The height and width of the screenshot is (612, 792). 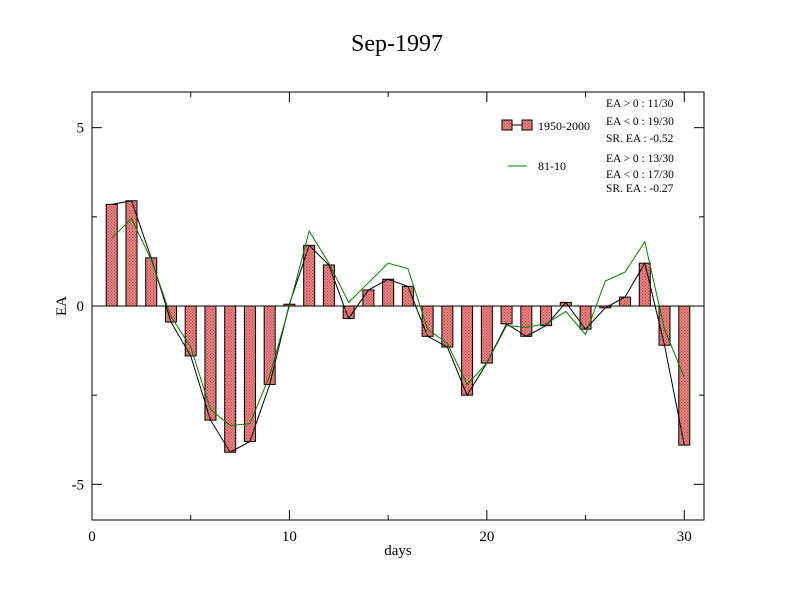 I want to click on stat-sr-ea-1950-2000: SR. EA : -0.52, so click(x=640, y=139).